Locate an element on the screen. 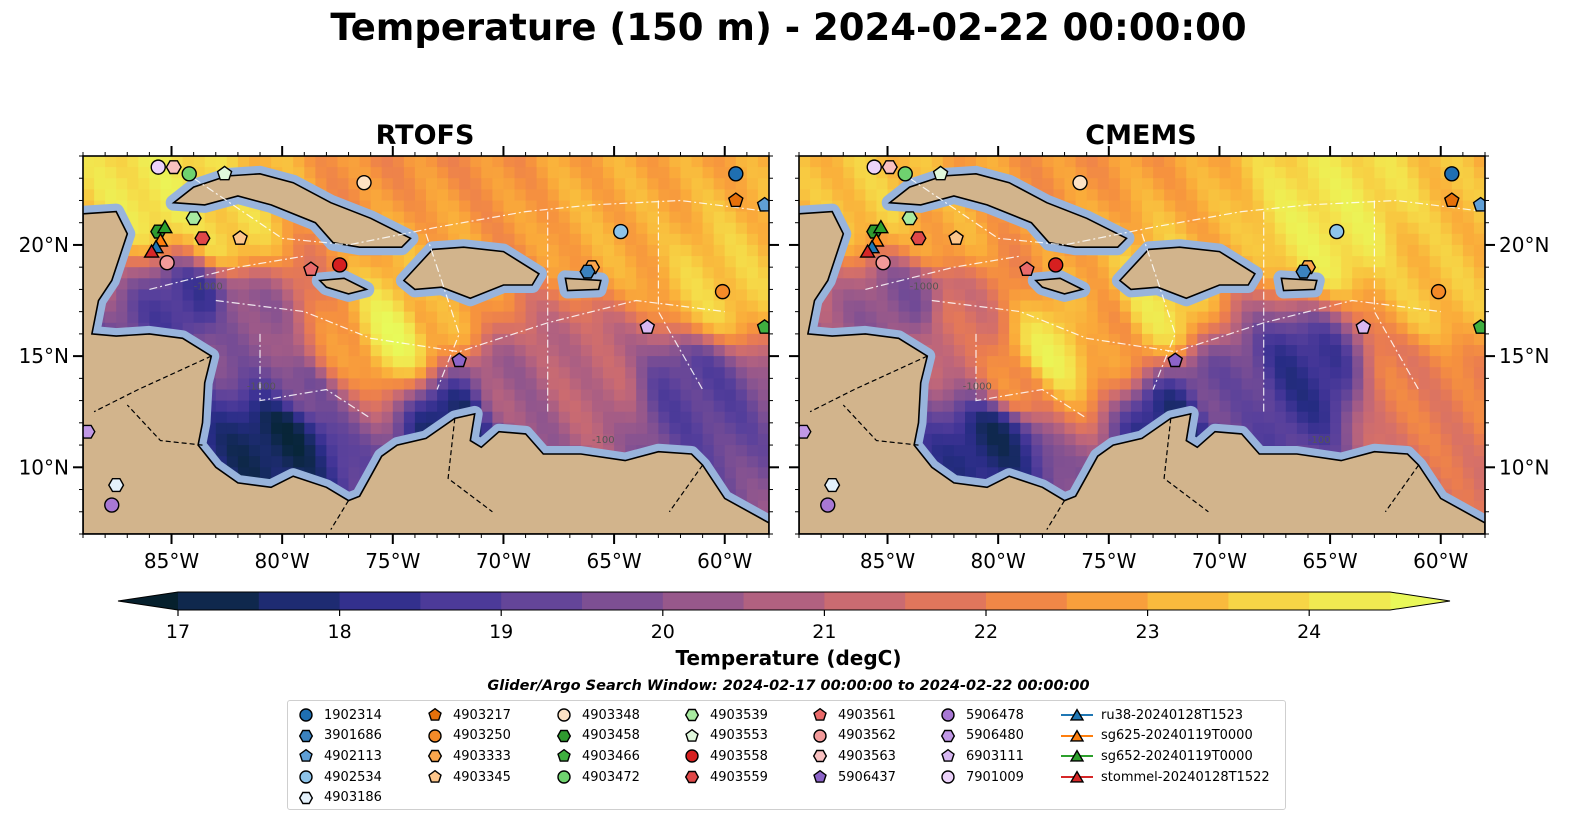  colorbar-tick-label: 17 is located at coordinates (178, 632).